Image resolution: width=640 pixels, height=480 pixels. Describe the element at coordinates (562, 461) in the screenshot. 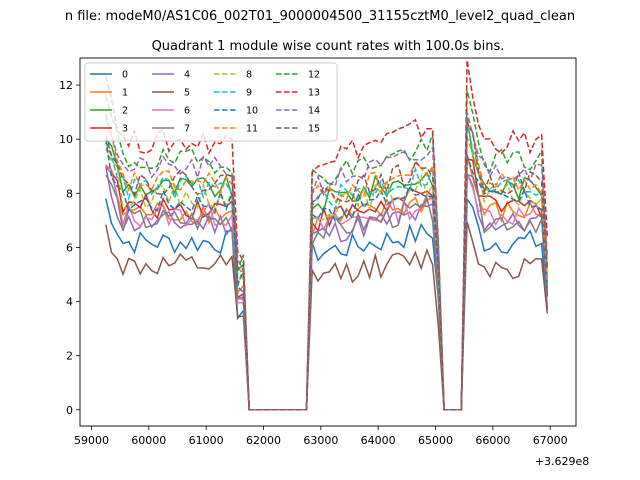

I see `x-offset-label: +3.629e8` at that location.